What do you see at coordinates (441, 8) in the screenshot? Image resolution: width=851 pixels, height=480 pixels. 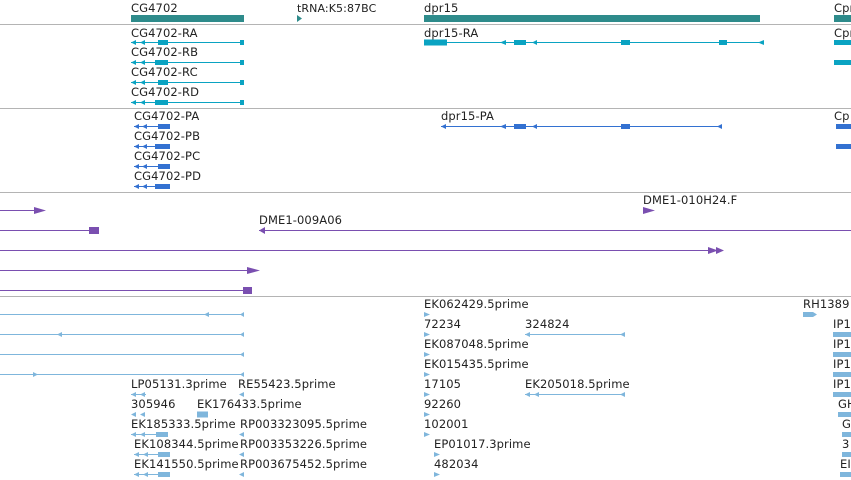 I see `gene-label-dpr15: dpr15` at bounding box center [441, 8].